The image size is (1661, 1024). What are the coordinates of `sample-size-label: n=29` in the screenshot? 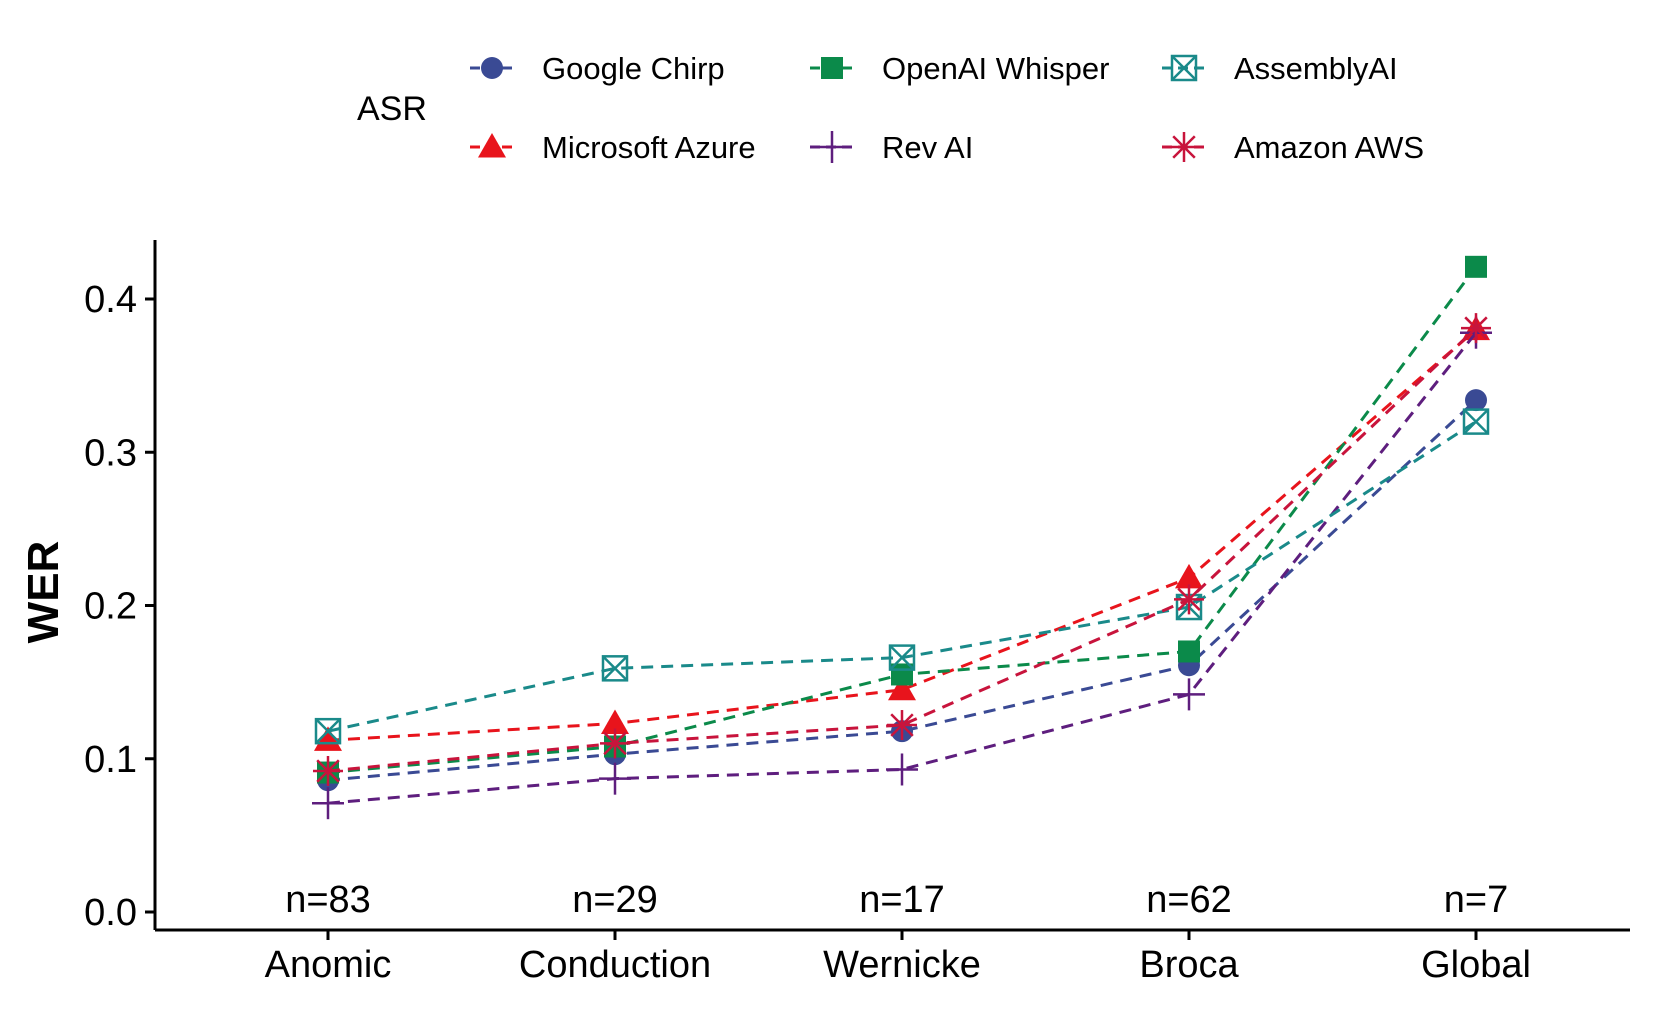 It's located at (615, 900).